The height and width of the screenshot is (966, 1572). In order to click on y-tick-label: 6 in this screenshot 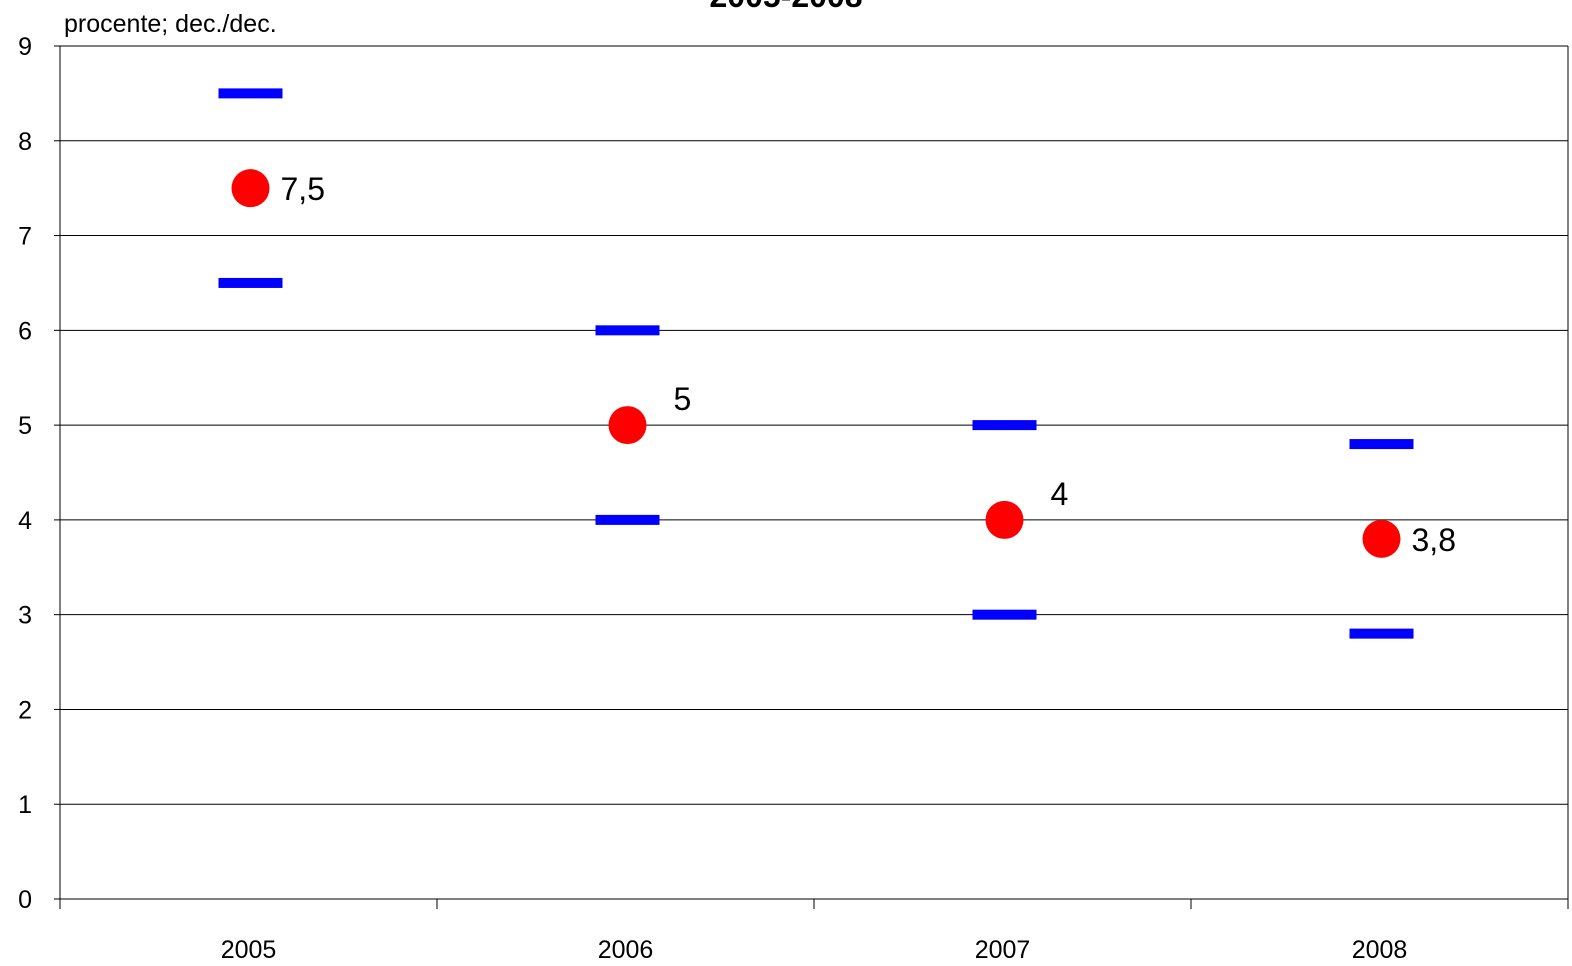, I will do `click(25, 331)`.